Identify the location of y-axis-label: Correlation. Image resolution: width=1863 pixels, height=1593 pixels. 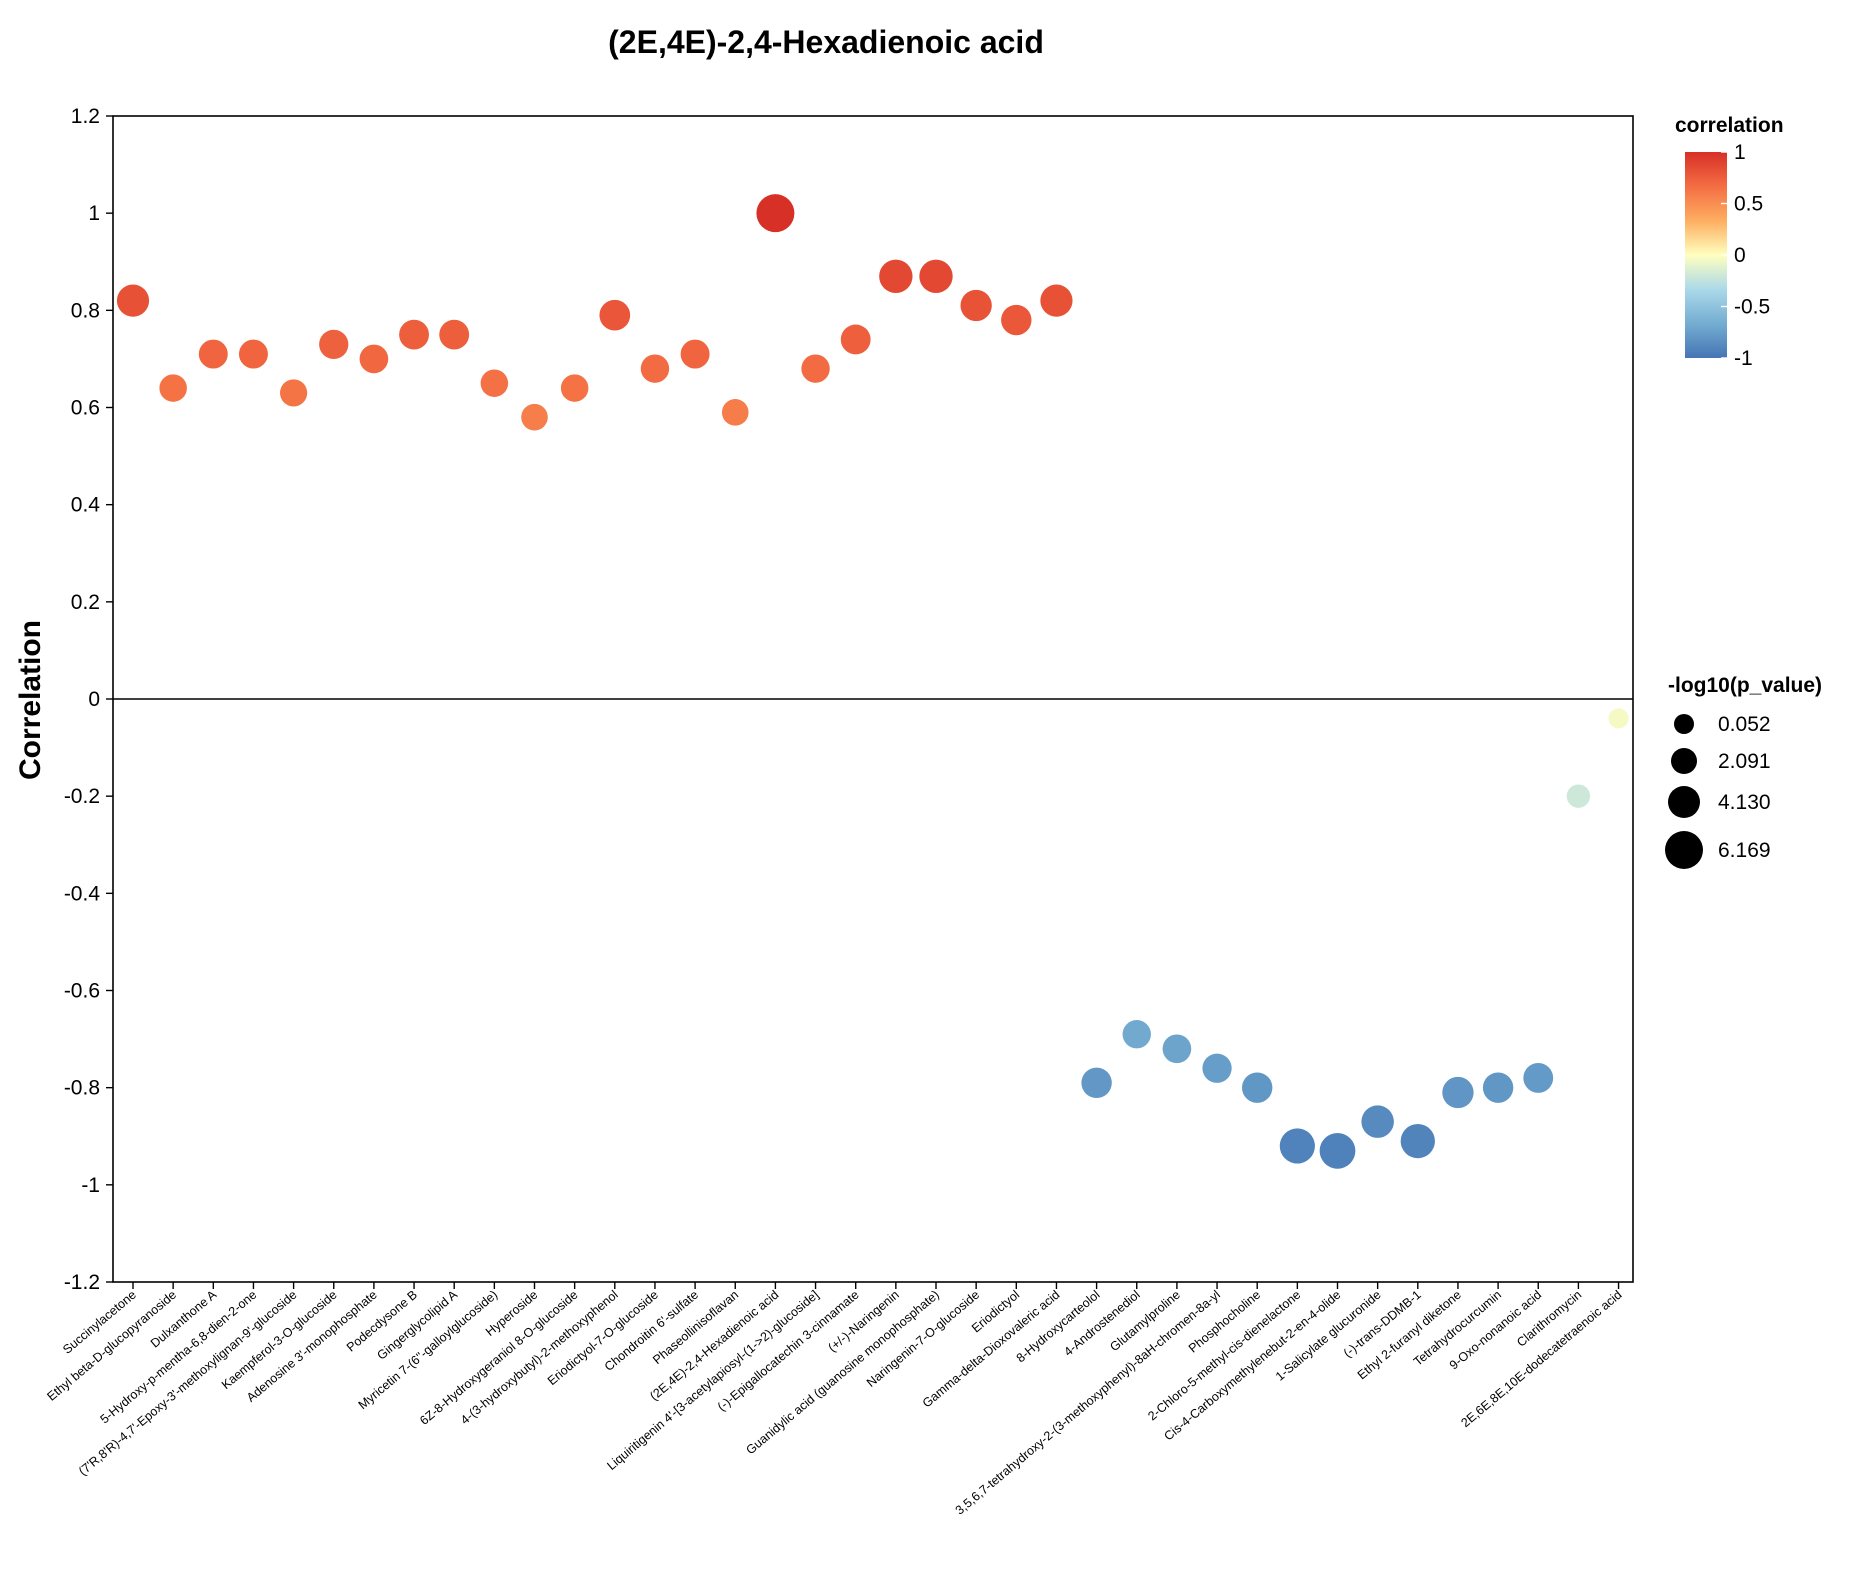
(30, 700).